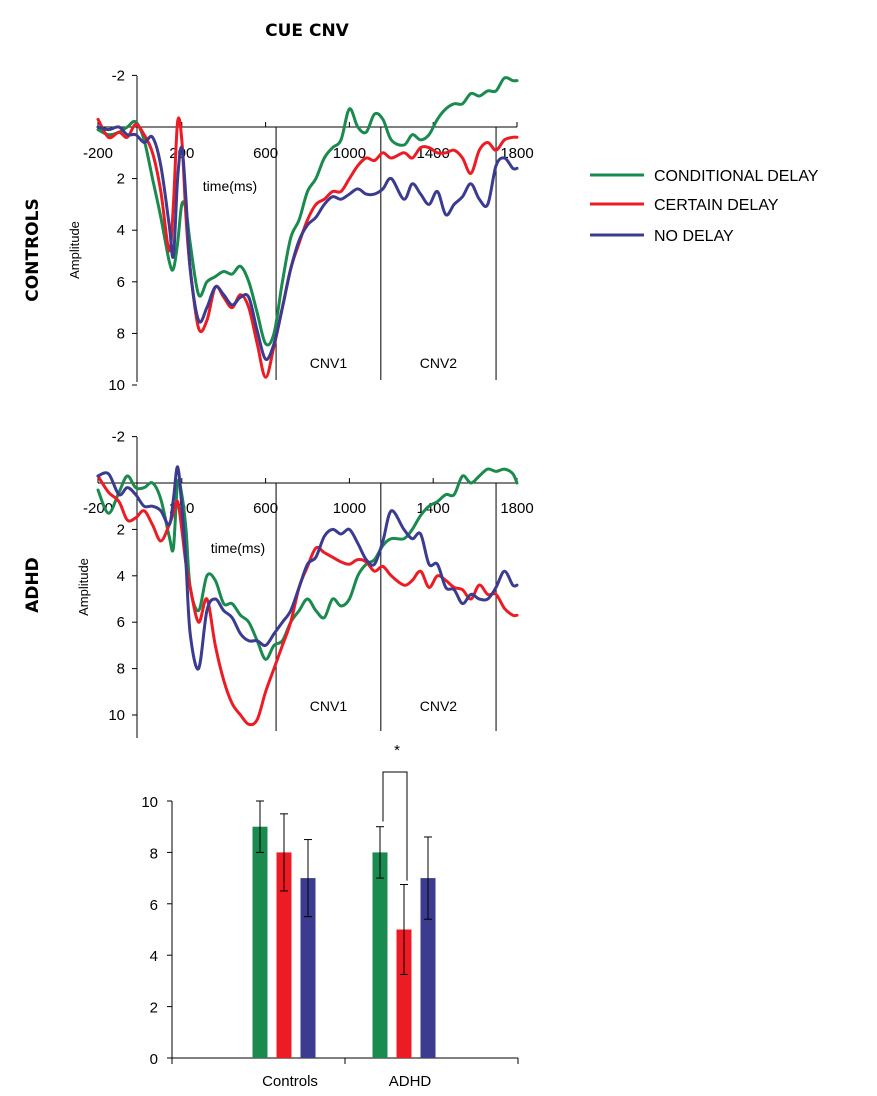  Describe the element at coordinates (395, 826) in the screenshot. I see `significance-bracket` at that location.